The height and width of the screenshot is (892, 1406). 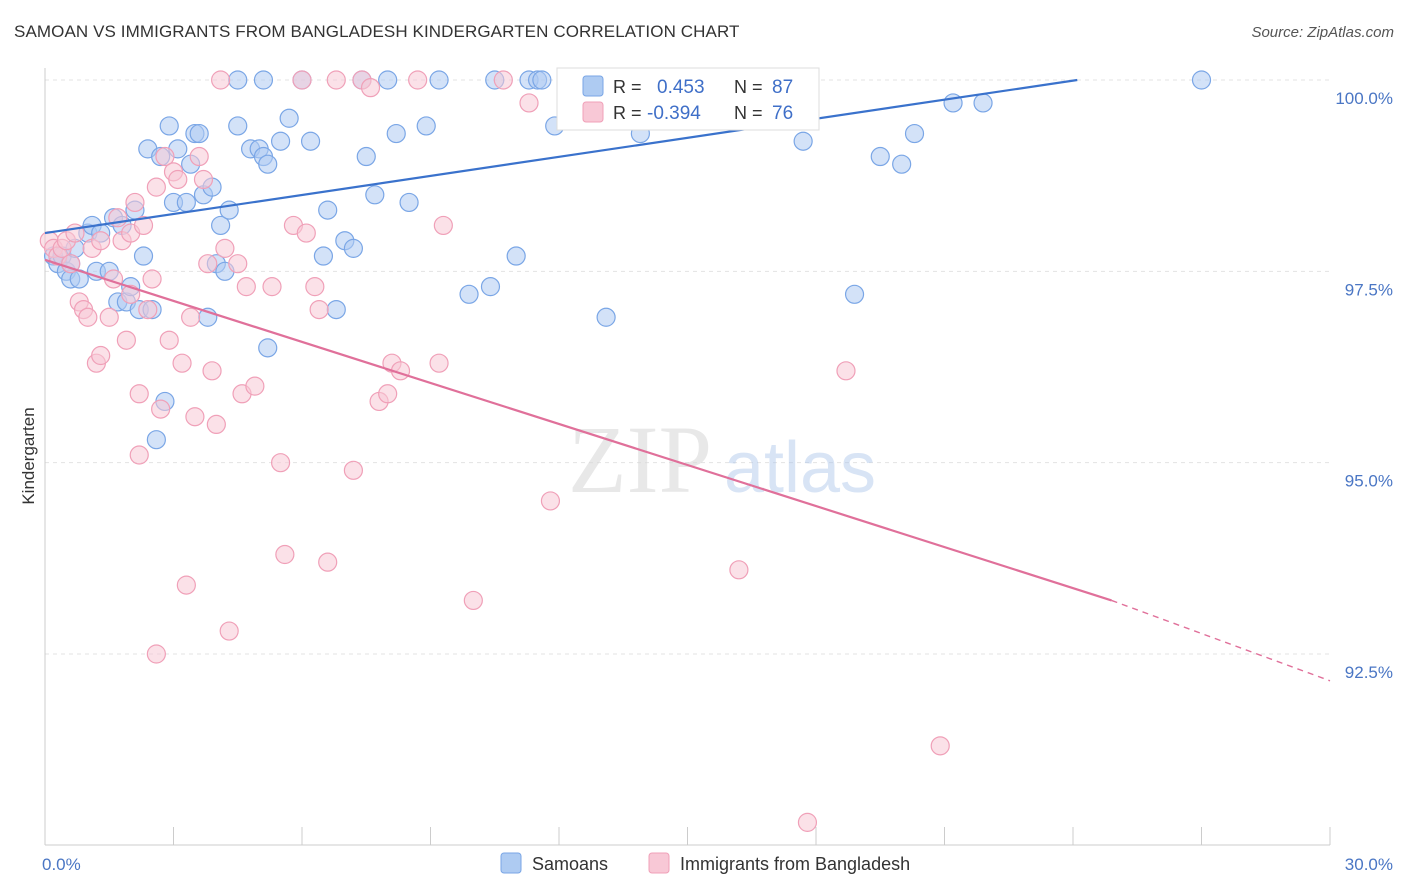 I want to click on legend-swatch-samoans-bottom, so click(x=511, y=863).